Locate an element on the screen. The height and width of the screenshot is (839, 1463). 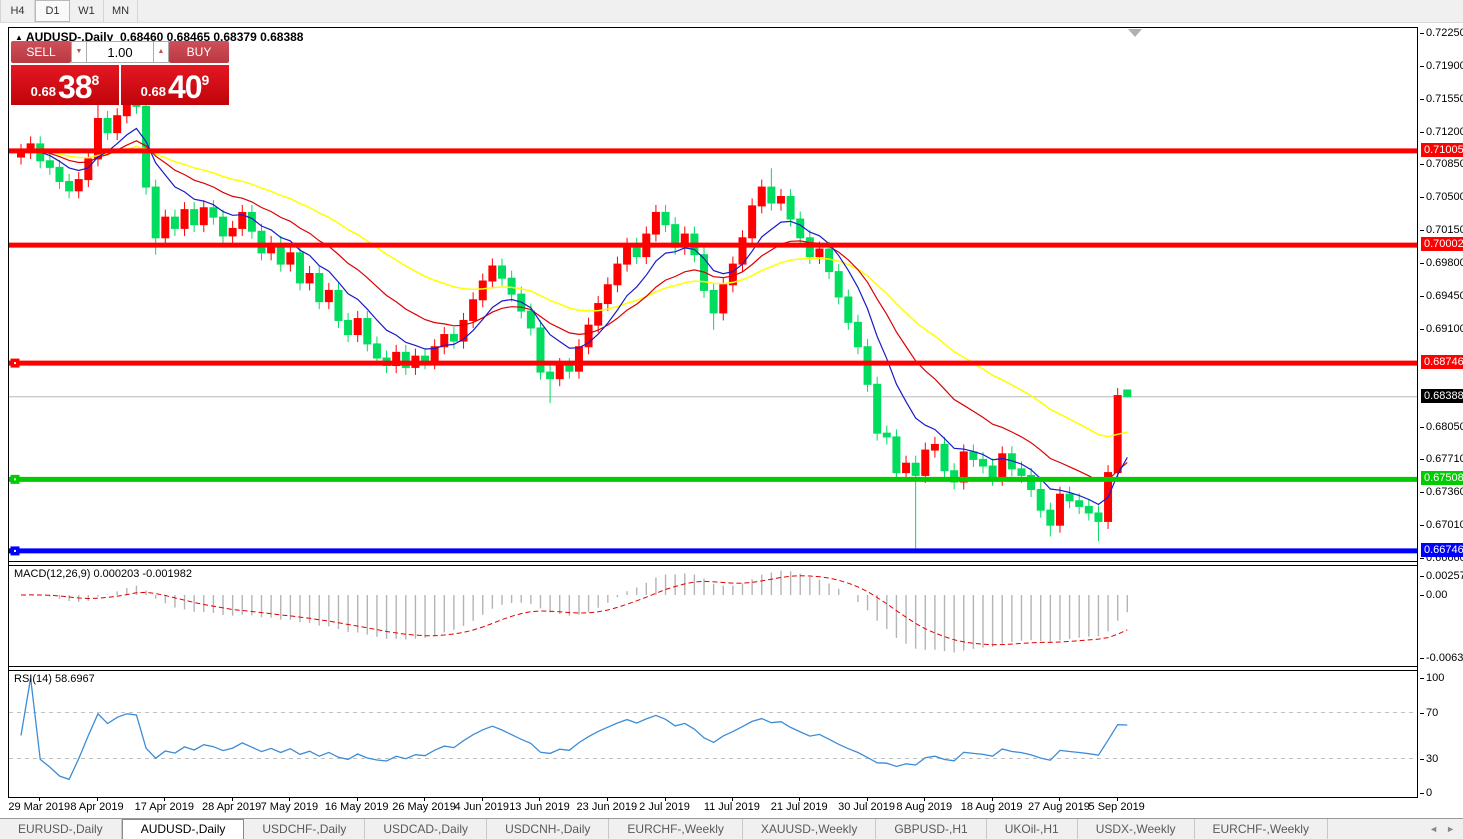
price-tick-0.67710: 0.67710 is located at coordinates (1441, 459).